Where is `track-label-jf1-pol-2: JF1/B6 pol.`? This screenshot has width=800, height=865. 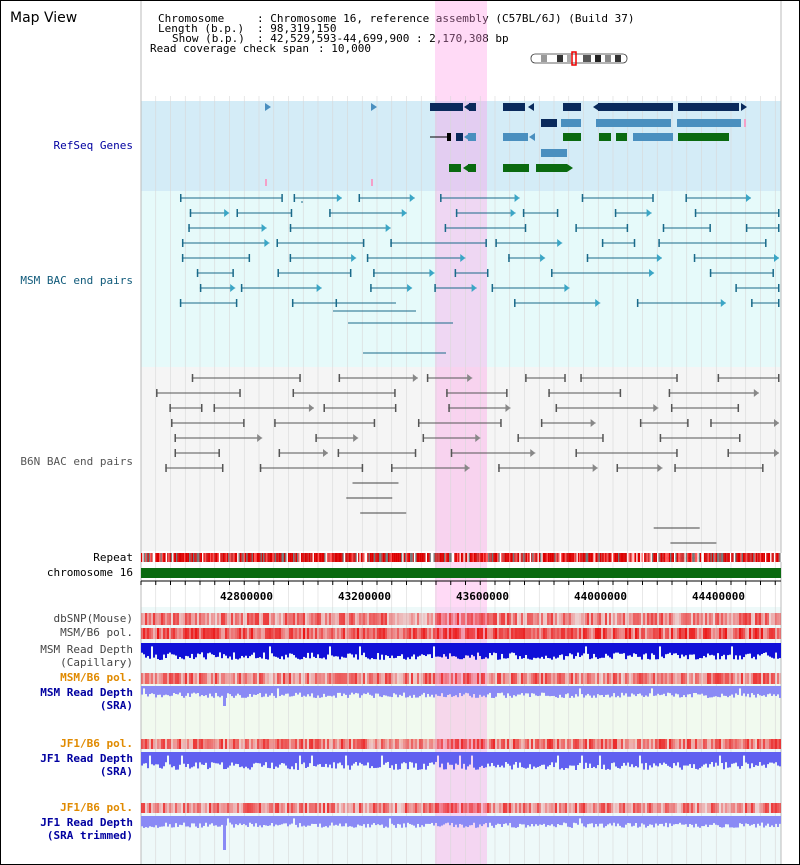 track-label-jf1-pol-2: JF1/B6 pol. is located at coordinates (96, 807).